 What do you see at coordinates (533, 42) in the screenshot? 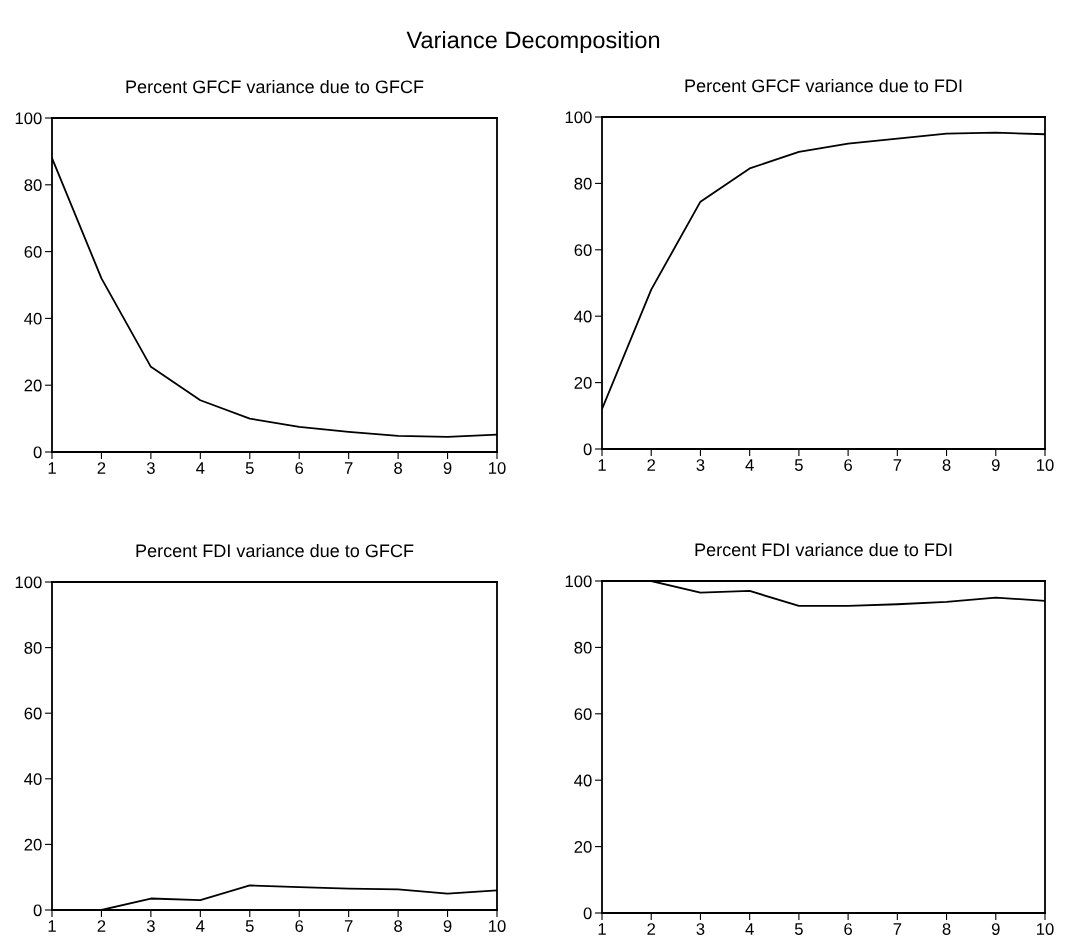
I see `text: Variance Decomposition` at bounding box center [533, 42].